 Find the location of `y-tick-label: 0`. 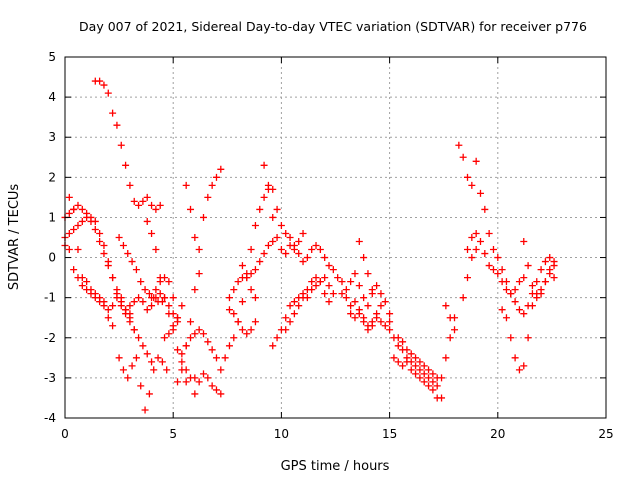

y-tick-label: 0 is located at coordinates (52, 258).